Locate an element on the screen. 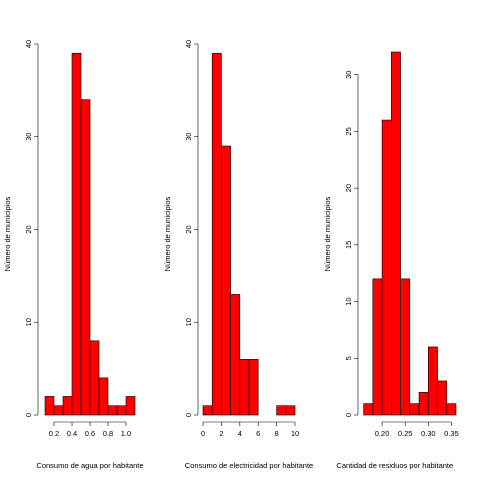  x-tick-label: 0.2 is located at coordinates (54, 433).